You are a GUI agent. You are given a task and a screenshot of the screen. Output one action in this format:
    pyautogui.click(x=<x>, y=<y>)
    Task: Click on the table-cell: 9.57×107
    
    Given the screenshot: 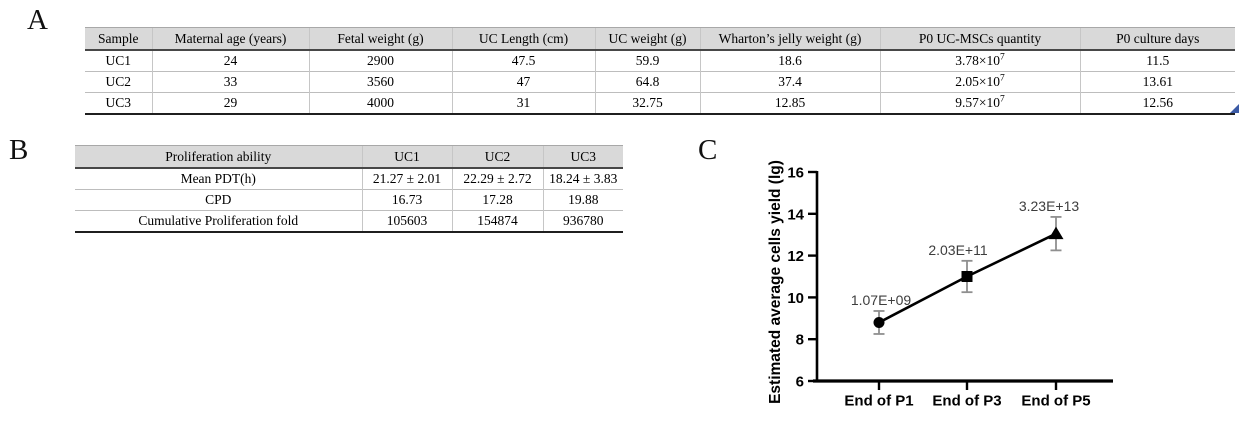 What is the action you would take?
    pyautogui.click(x=979, y=103)
    